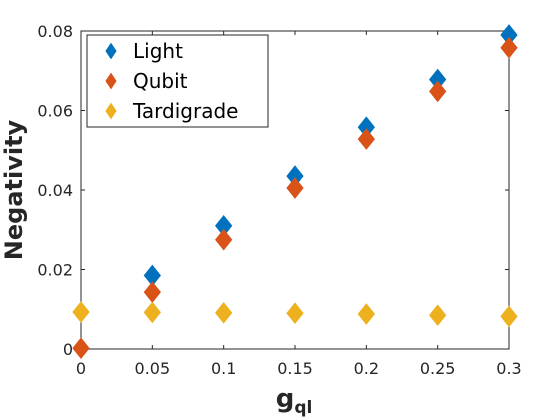 This screenshot has height=420, width=560. I want to click on x-tick-label: 0.15, so click(295, 368).